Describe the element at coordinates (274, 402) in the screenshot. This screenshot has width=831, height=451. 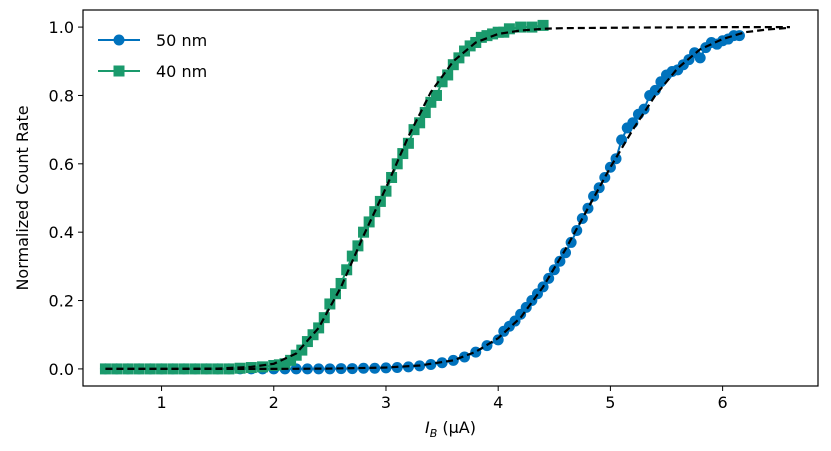
I see `x-tick-label: 2` at that location.